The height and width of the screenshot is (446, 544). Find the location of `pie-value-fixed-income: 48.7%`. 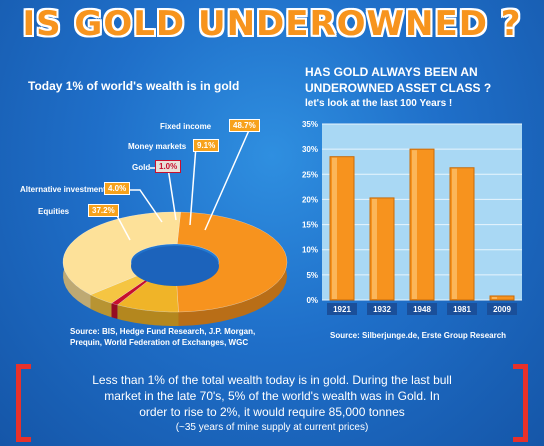

pie-value-fixed-income: 48.7% is located at coordinates (244, 125).